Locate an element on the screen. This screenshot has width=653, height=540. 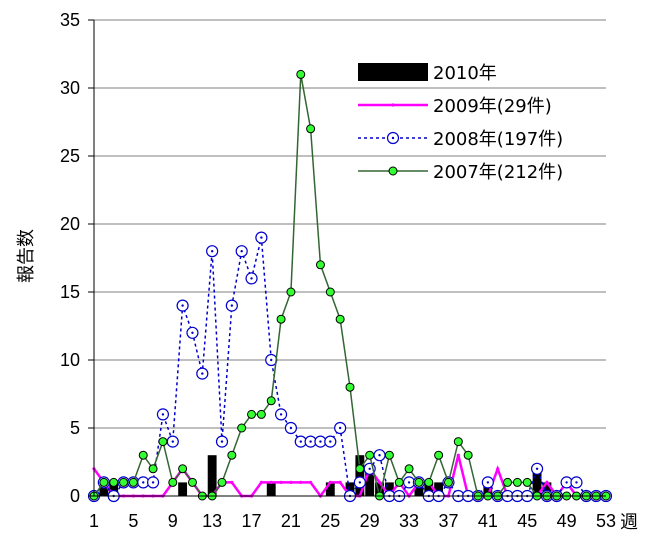
x-tick-label: 25 is located at coordinates (330, 521).